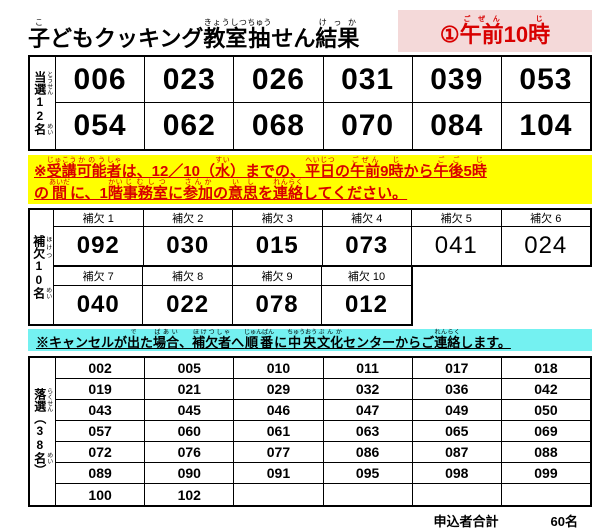 The image size is (600, 530). I want to click on winner-number-cell: 068, so click(279, 126).